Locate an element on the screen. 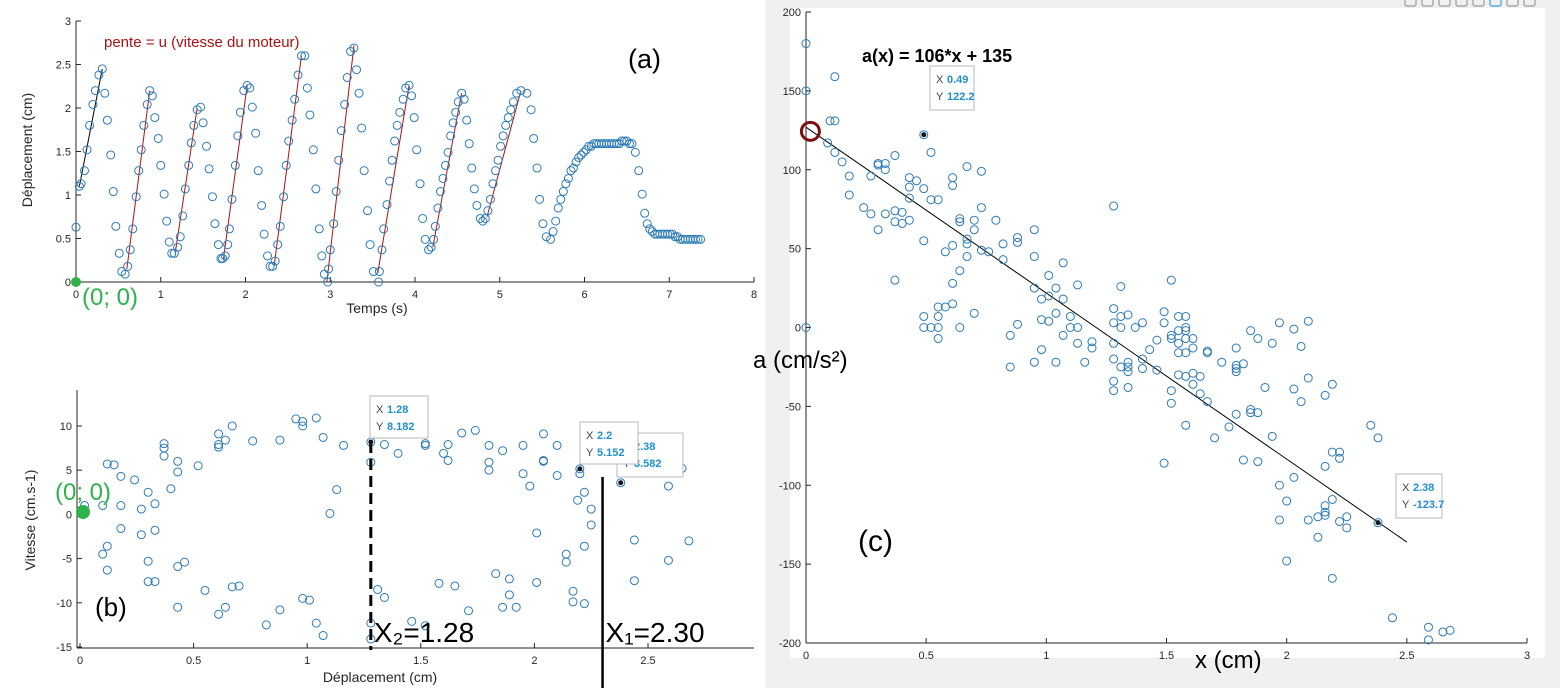  pan-icon is located at coordinates (1478, 3).